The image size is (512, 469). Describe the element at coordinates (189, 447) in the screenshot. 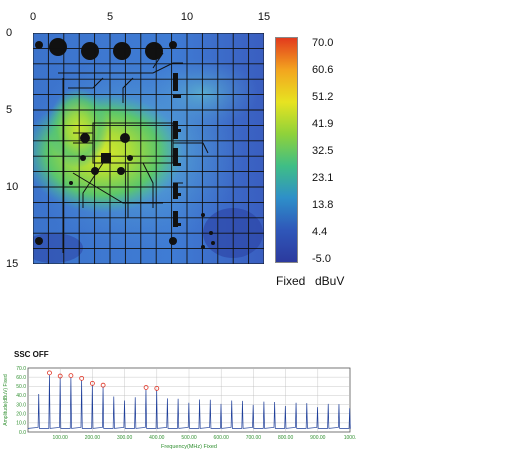

I see `spectrum-x-axis-label: Frequency(MHz) Fixed` at that location.